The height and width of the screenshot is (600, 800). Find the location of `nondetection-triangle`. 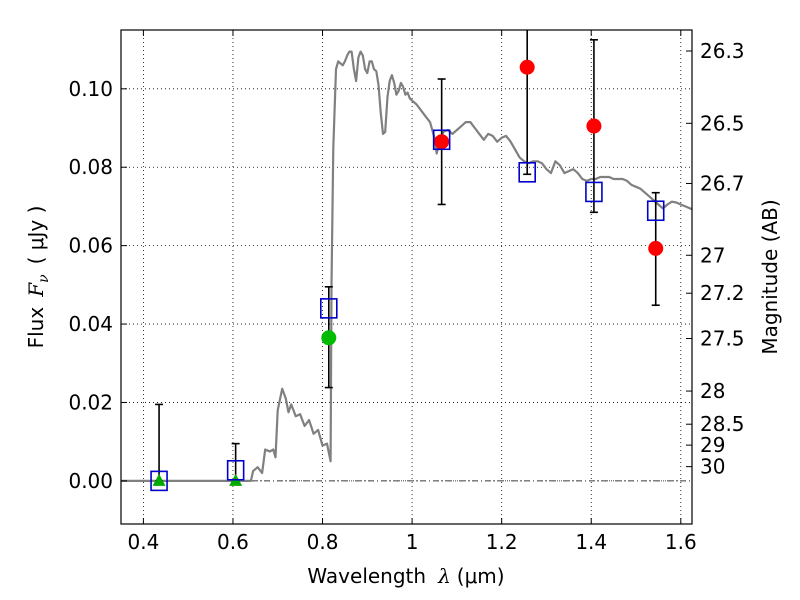

nondetection-triangle is located at coordinates (159, 479).